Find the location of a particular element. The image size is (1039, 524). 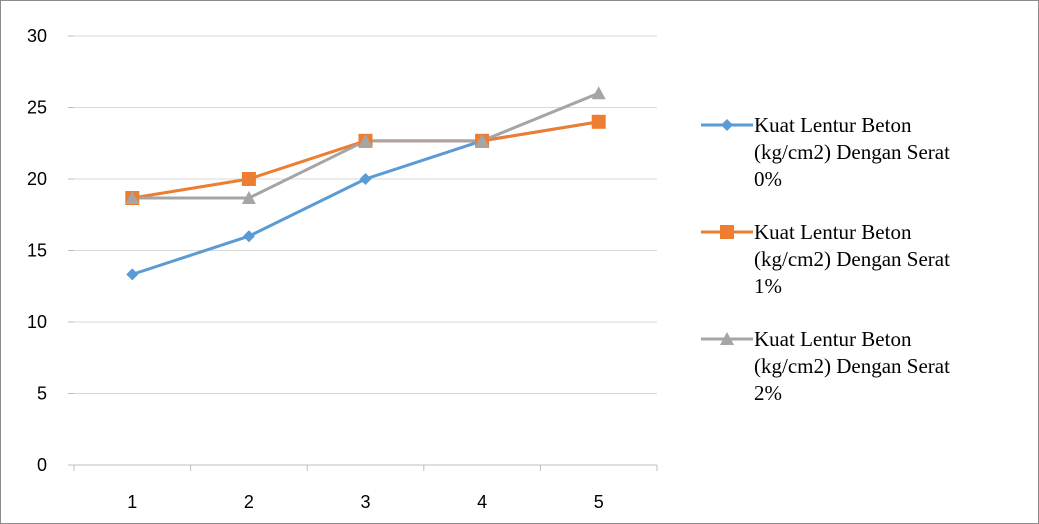

y-tick-label-15: 15 is located at coordinates (37, 251).